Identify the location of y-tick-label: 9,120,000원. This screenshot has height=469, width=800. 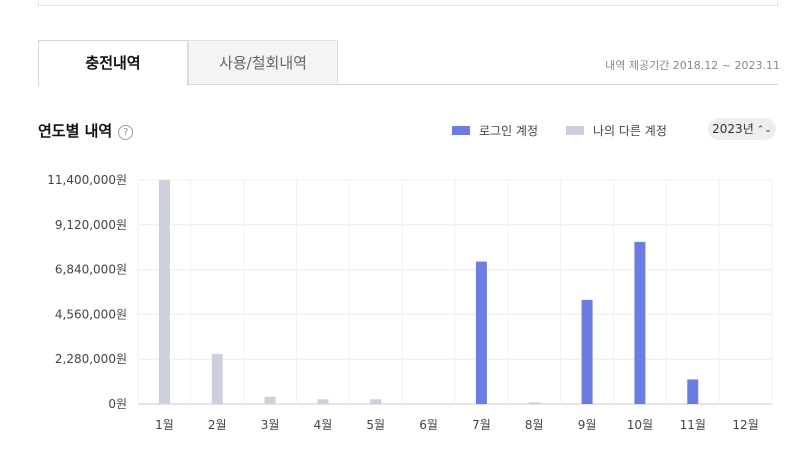
(91, 225).